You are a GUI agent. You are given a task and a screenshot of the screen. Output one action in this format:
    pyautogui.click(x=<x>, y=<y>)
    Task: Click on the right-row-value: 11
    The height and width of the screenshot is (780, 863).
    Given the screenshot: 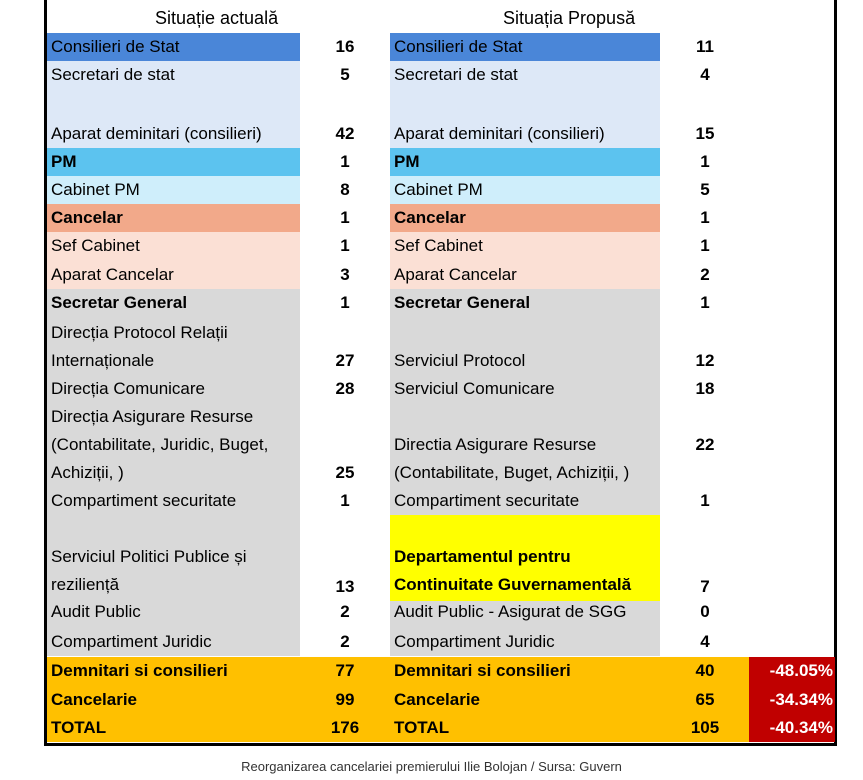 What is the action you would take?
    pyautogui.click(x=705, y=46)
    